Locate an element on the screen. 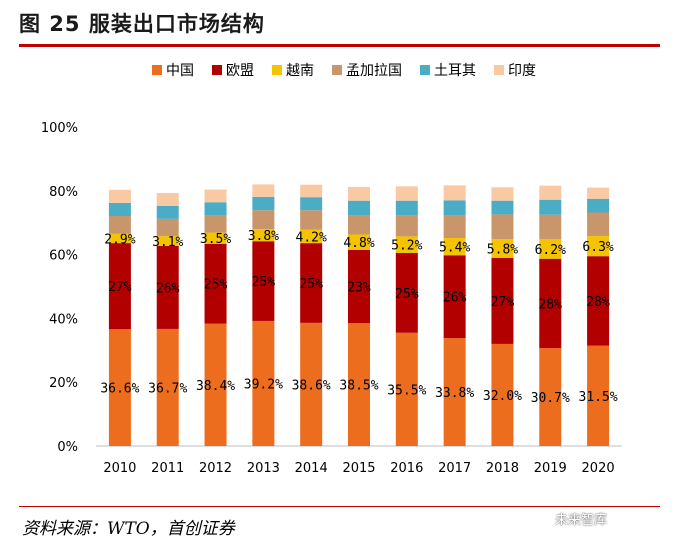 The width and height of the screenshot is (674, 558). data-label: 5.2% is located at coordinates (406, 246).